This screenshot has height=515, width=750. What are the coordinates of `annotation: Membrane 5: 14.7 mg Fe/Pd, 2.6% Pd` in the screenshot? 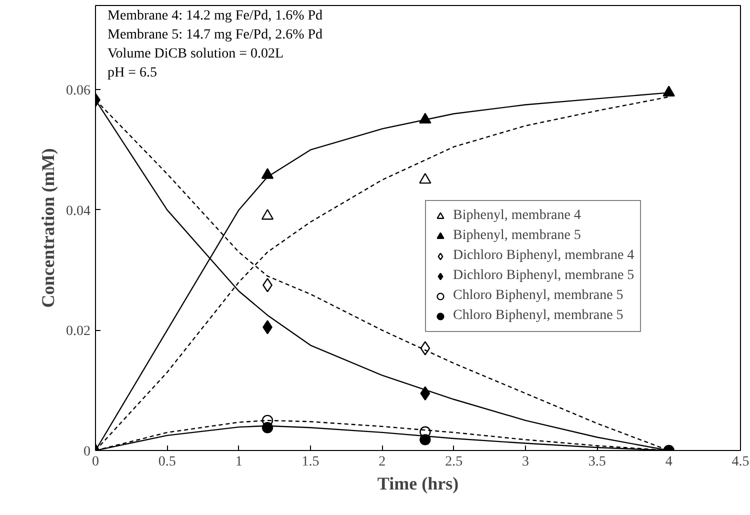 It's located at (215, 35).